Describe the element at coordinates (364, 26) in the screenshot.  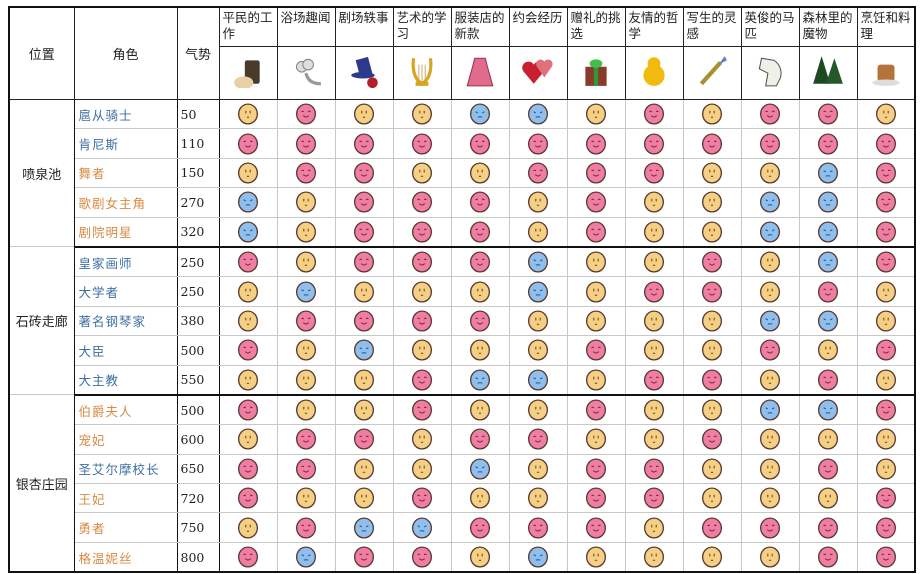
I see `topic-header-3: 剧场轶事` at that location.